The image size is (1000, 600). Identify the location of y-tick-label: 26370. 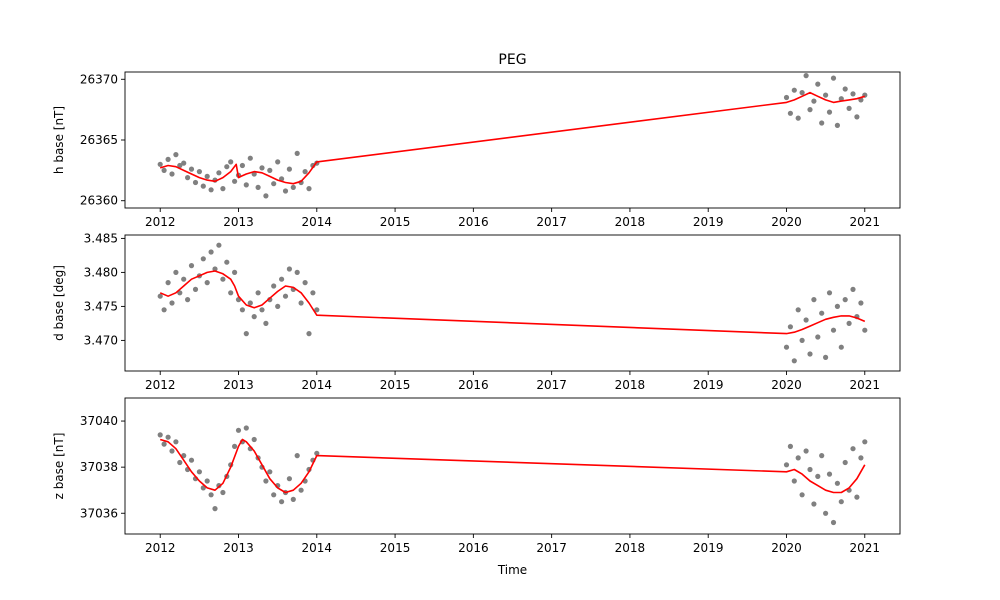
(99, 79).